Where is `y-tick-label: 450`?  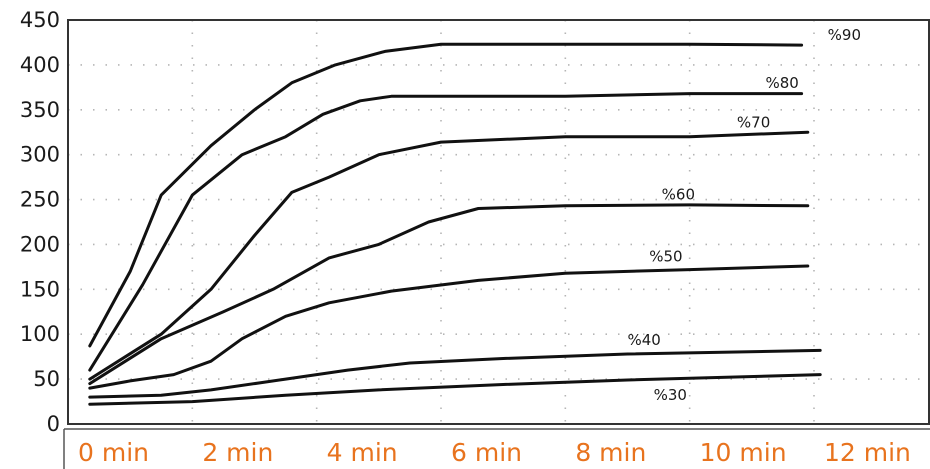 y-tick-label: 450 is located at coordinates (40, 20).